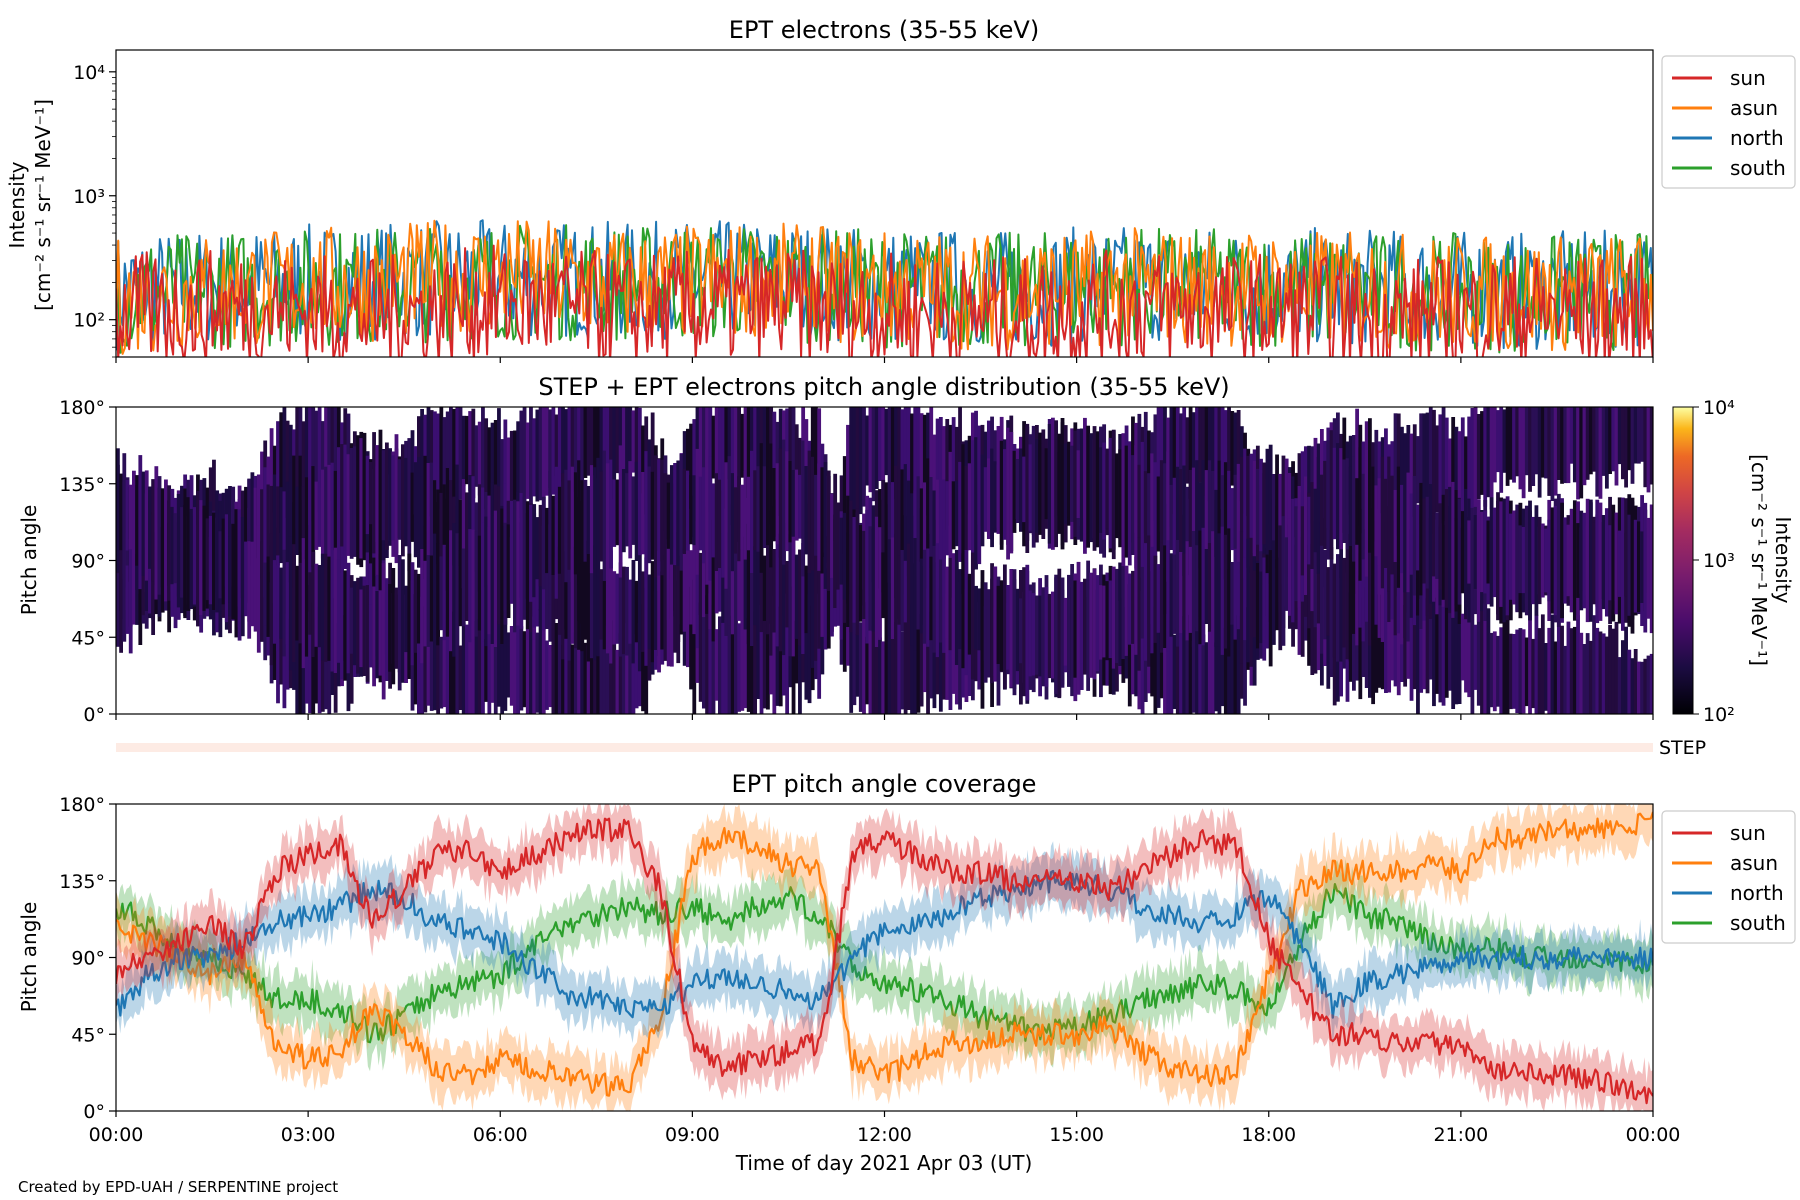 This screenshot has height=1200, width=1800. I want to click on panel1-y-axis: 10⁴ 10³ 10², so click(94, 210).